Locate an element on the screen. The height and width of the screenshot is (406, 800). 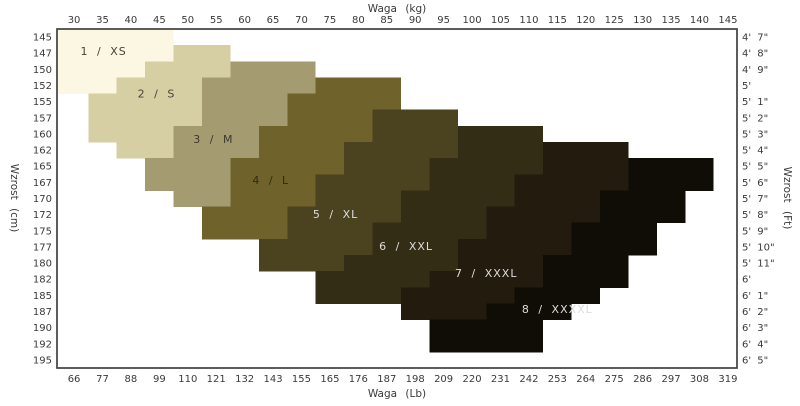
y-tick-cm-192: 192 is located at coordinates (42, 344).